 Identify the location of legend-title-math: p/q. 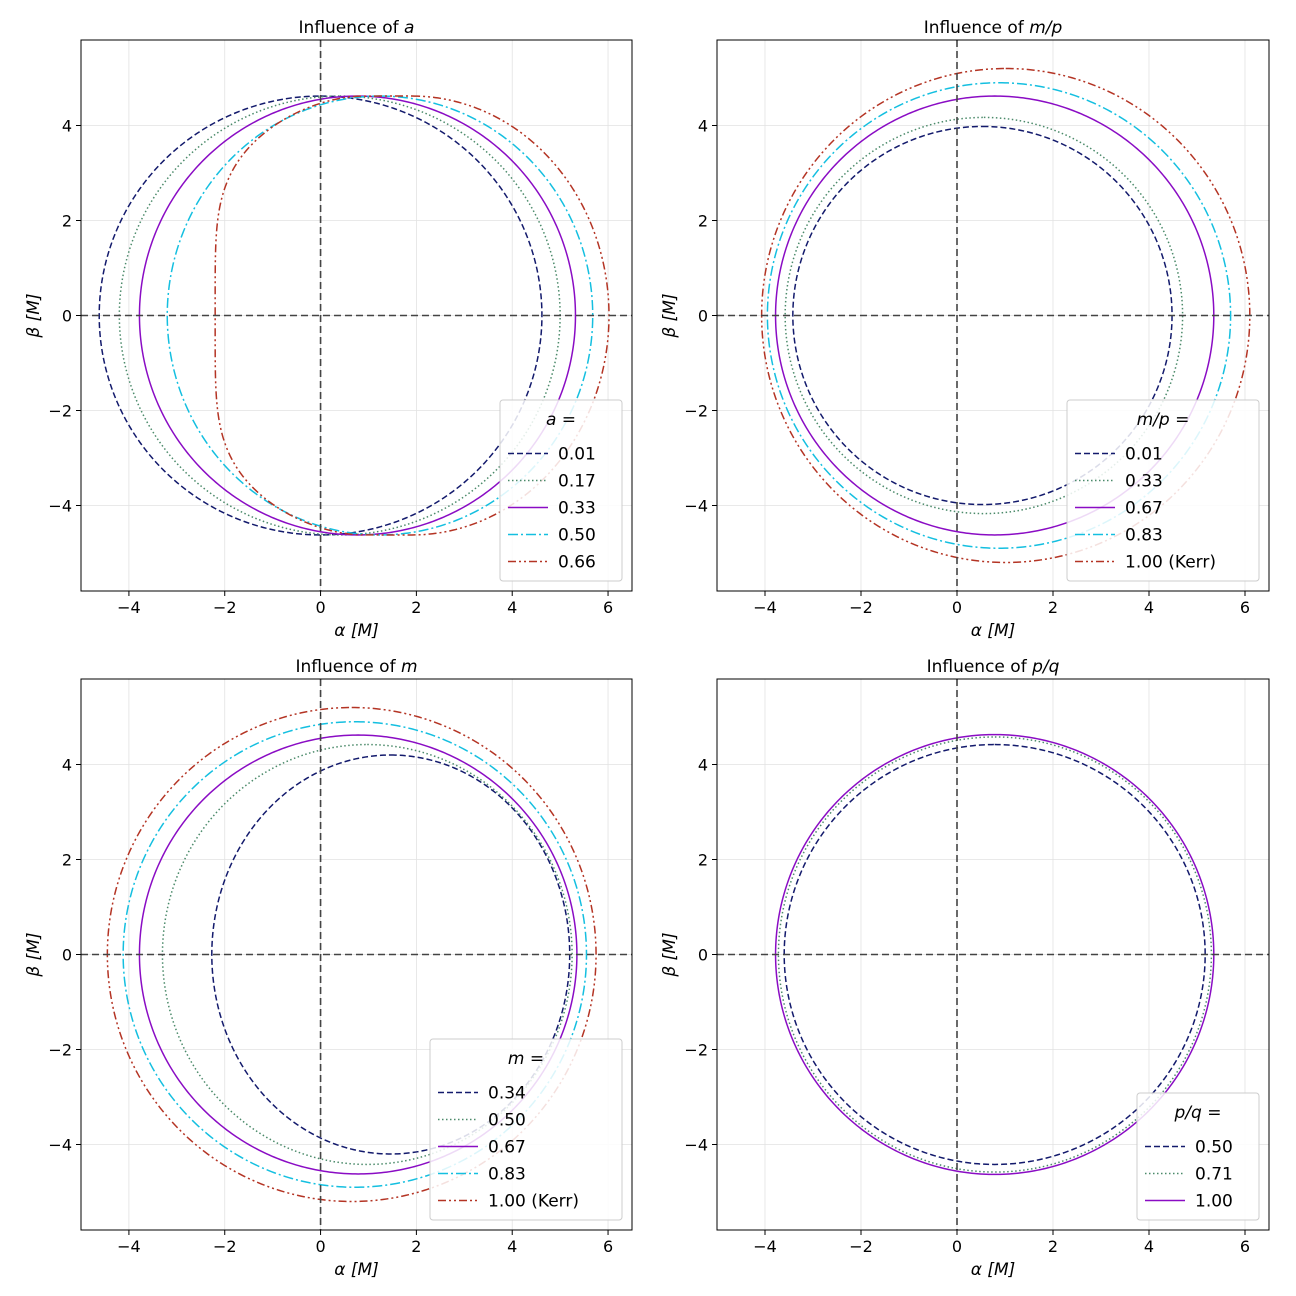
(1188, 1113).